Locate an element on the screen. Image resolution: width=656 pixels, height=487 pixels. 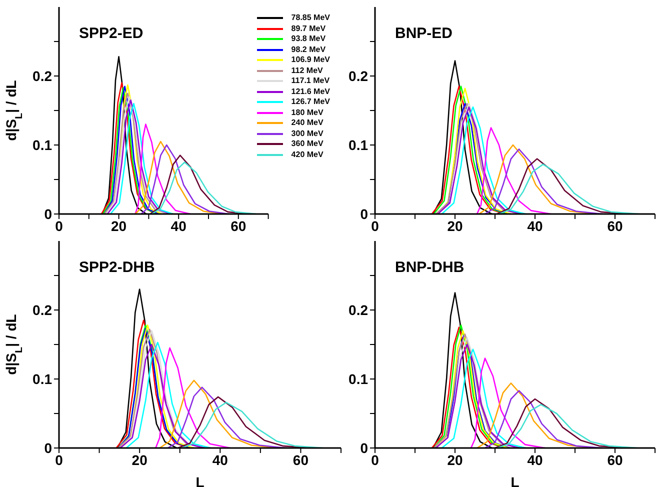
text: SPP2-ED is located at coordinates (111, 33).